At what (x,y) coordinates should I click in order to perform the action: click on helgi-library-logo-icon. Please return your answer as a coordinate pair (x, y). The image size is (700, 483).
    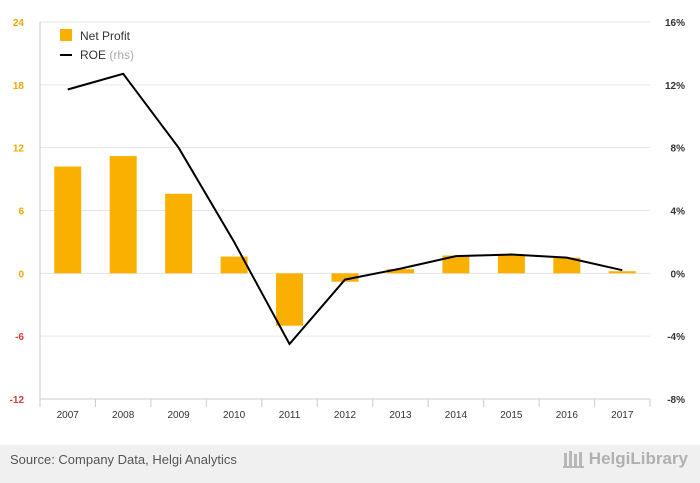
    Looking at the image, I should click on (573, 459).